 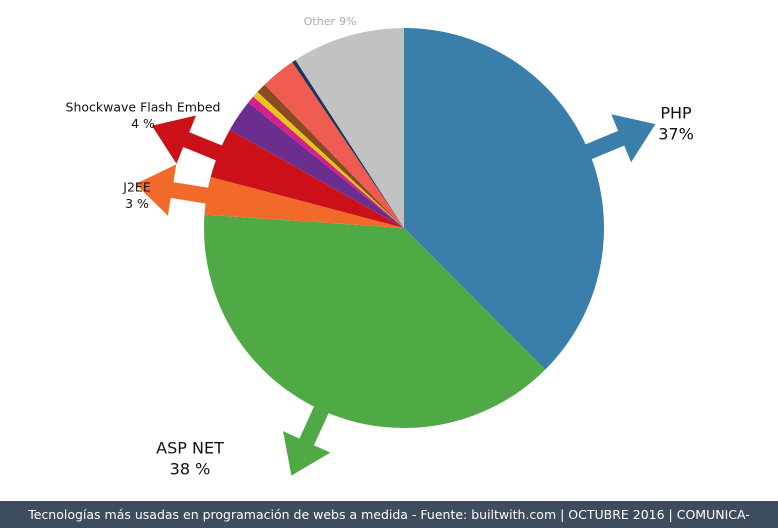 I want to click on slice-name: PHP, so click(x=676, y=113).